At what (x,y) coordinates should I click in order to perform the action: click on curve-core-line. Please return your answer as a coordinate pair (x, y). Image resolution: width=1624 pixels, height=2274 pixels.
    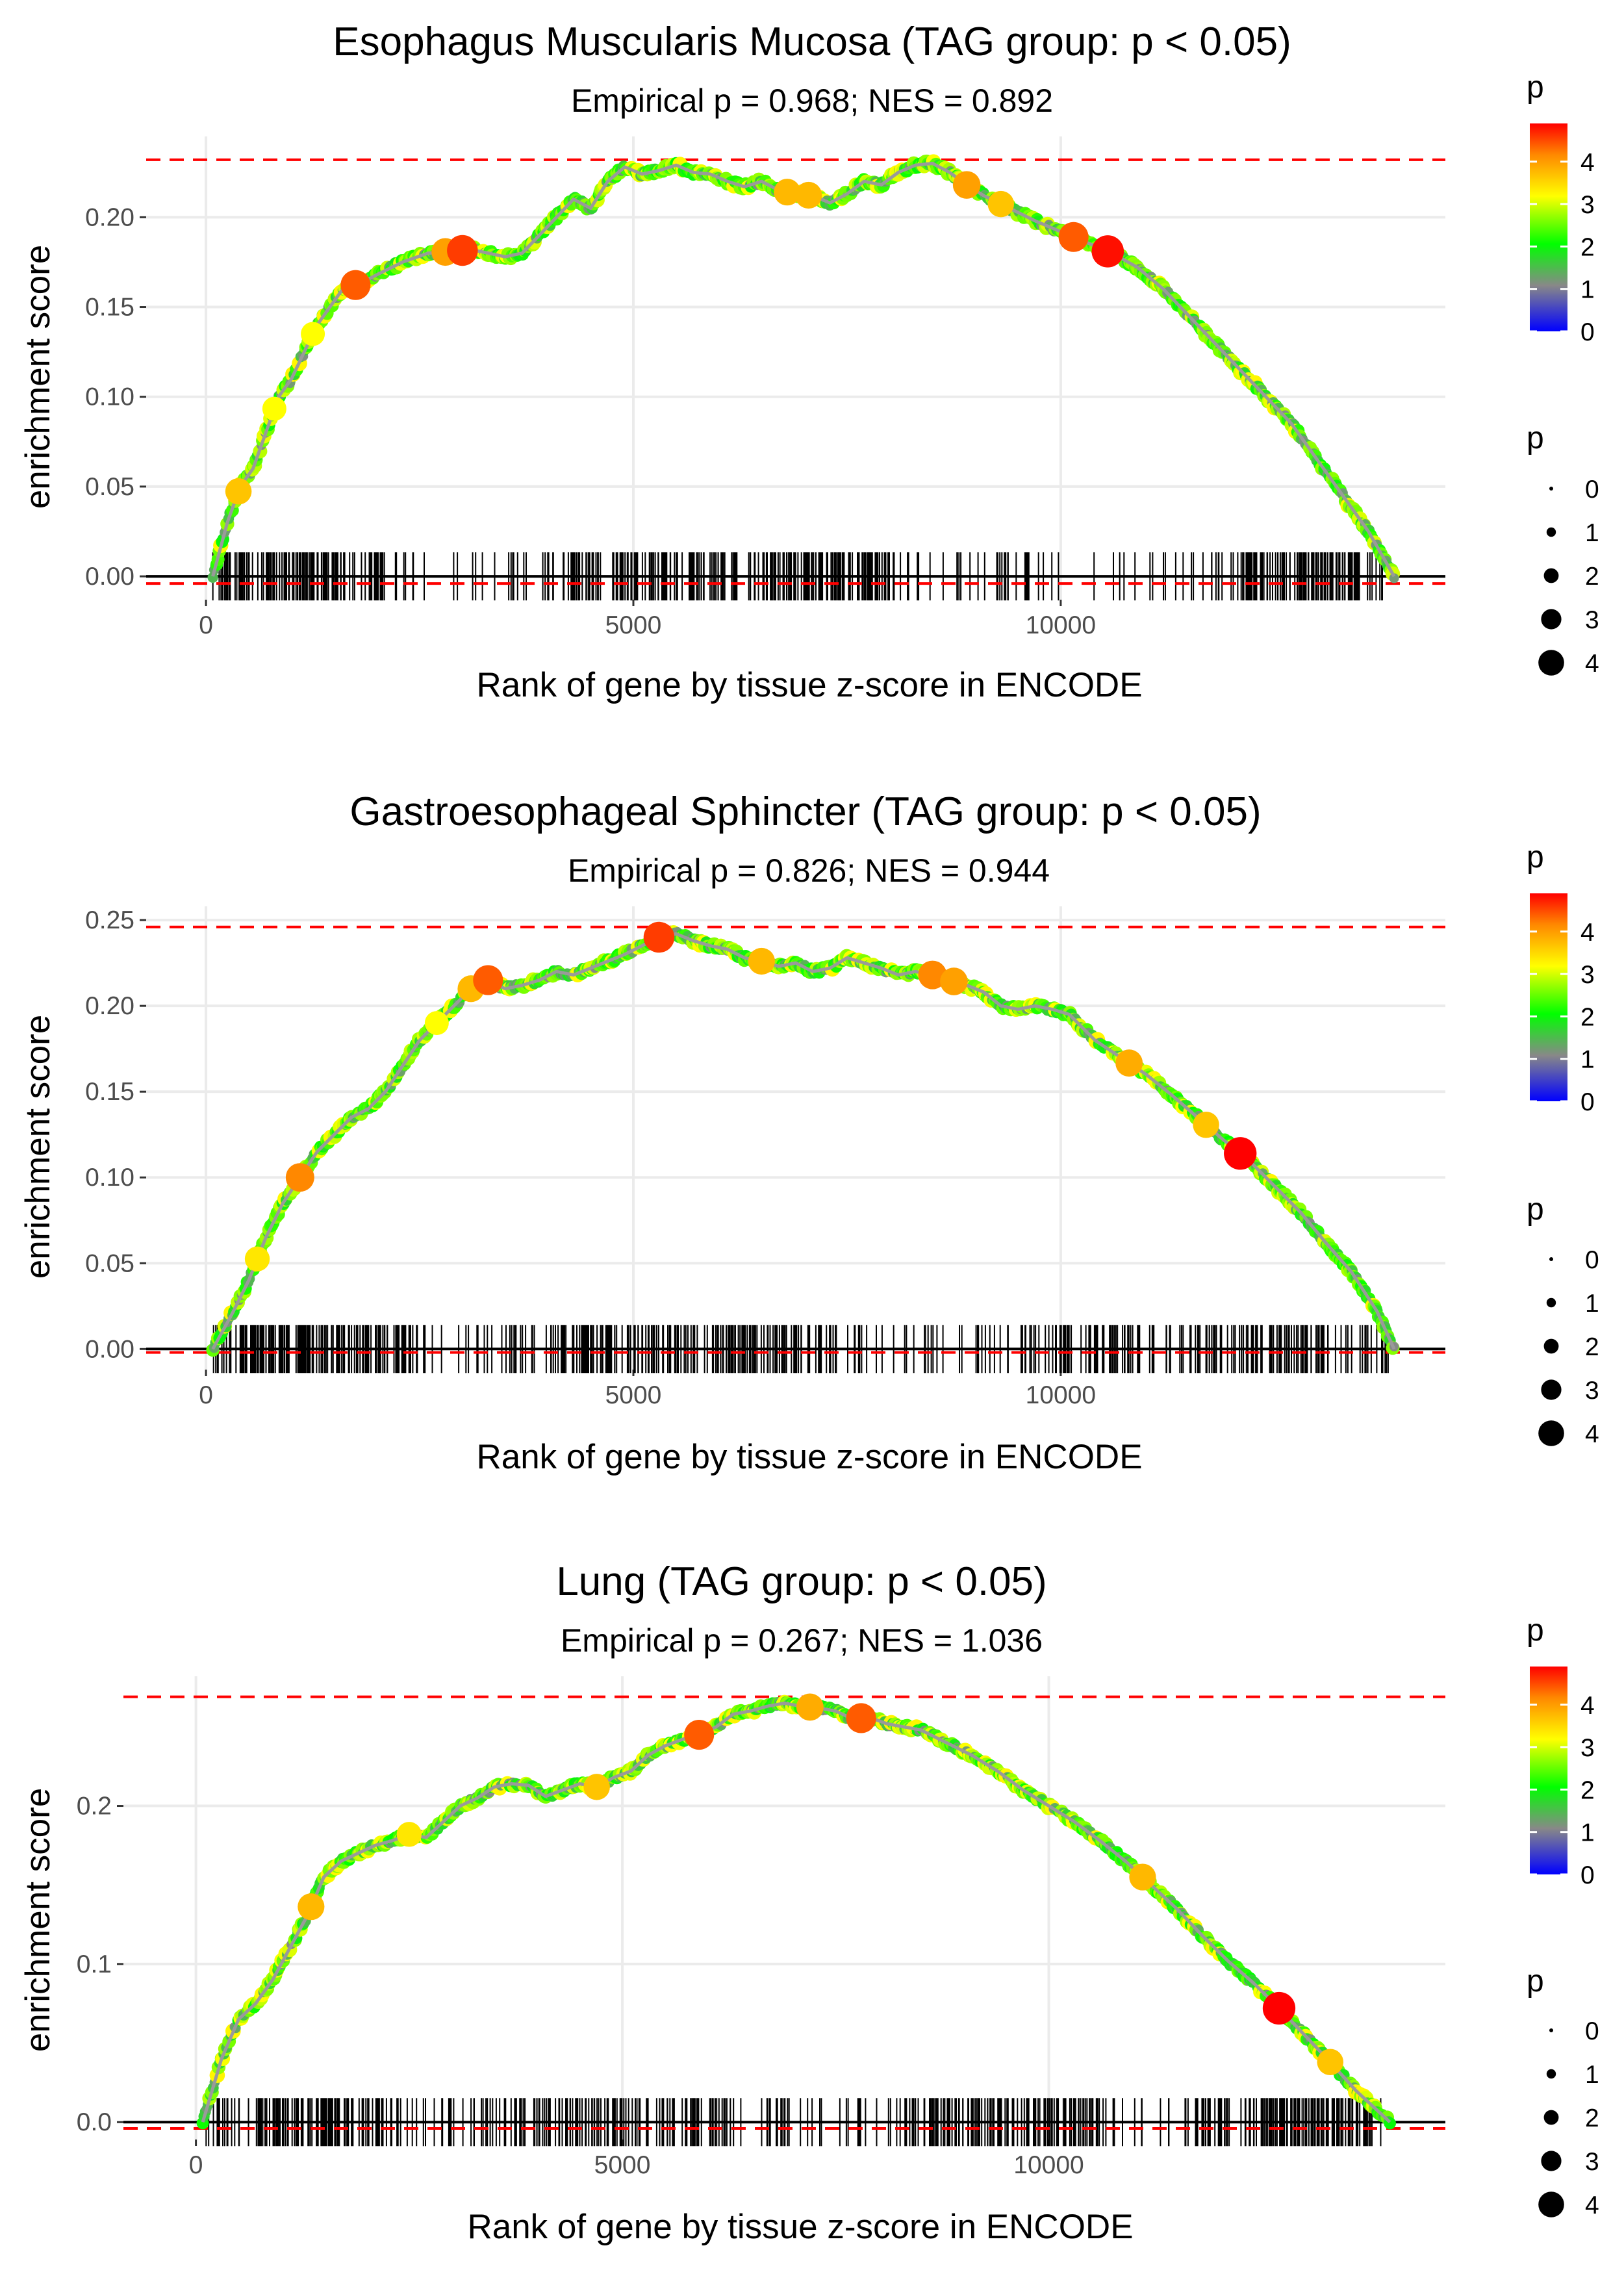
    Looking at the image, I should click on (796, 1912).